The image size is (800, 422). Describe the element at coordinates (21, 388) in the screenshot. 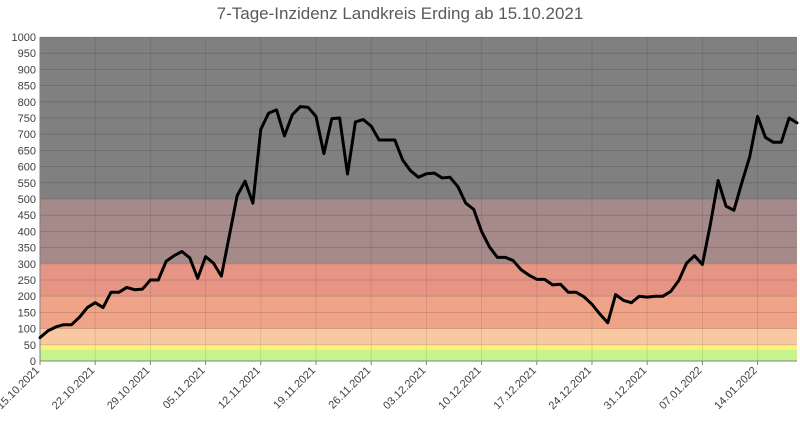

I see `x-tick-label-0: 15.10.2021` at that location.